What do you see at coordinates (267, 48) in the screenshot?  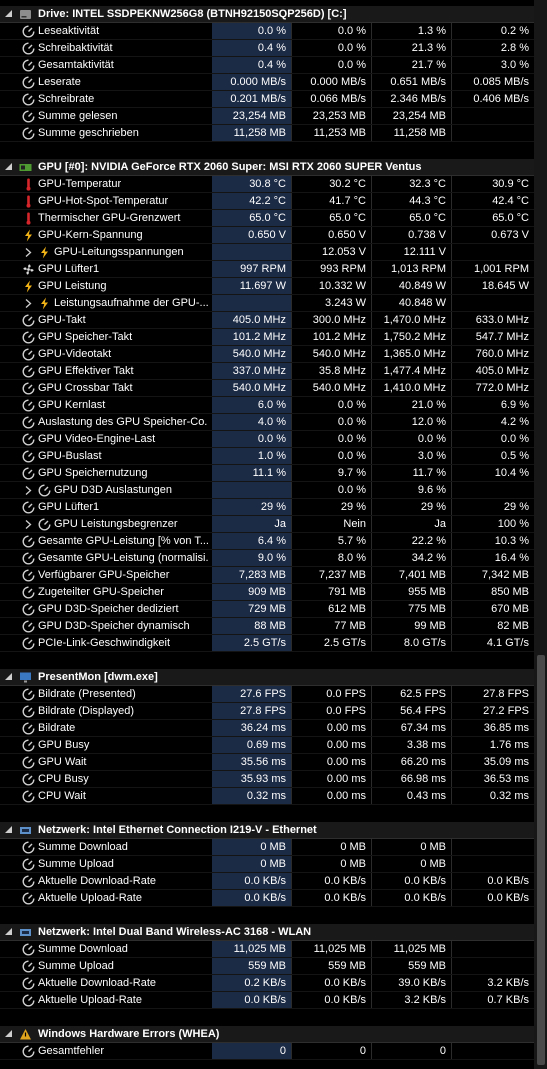 I see `sensor-row: Schreibaktivität 0.4 % 0.0 % 21.3 % 2.8 %` at bounding box center [267, 48].